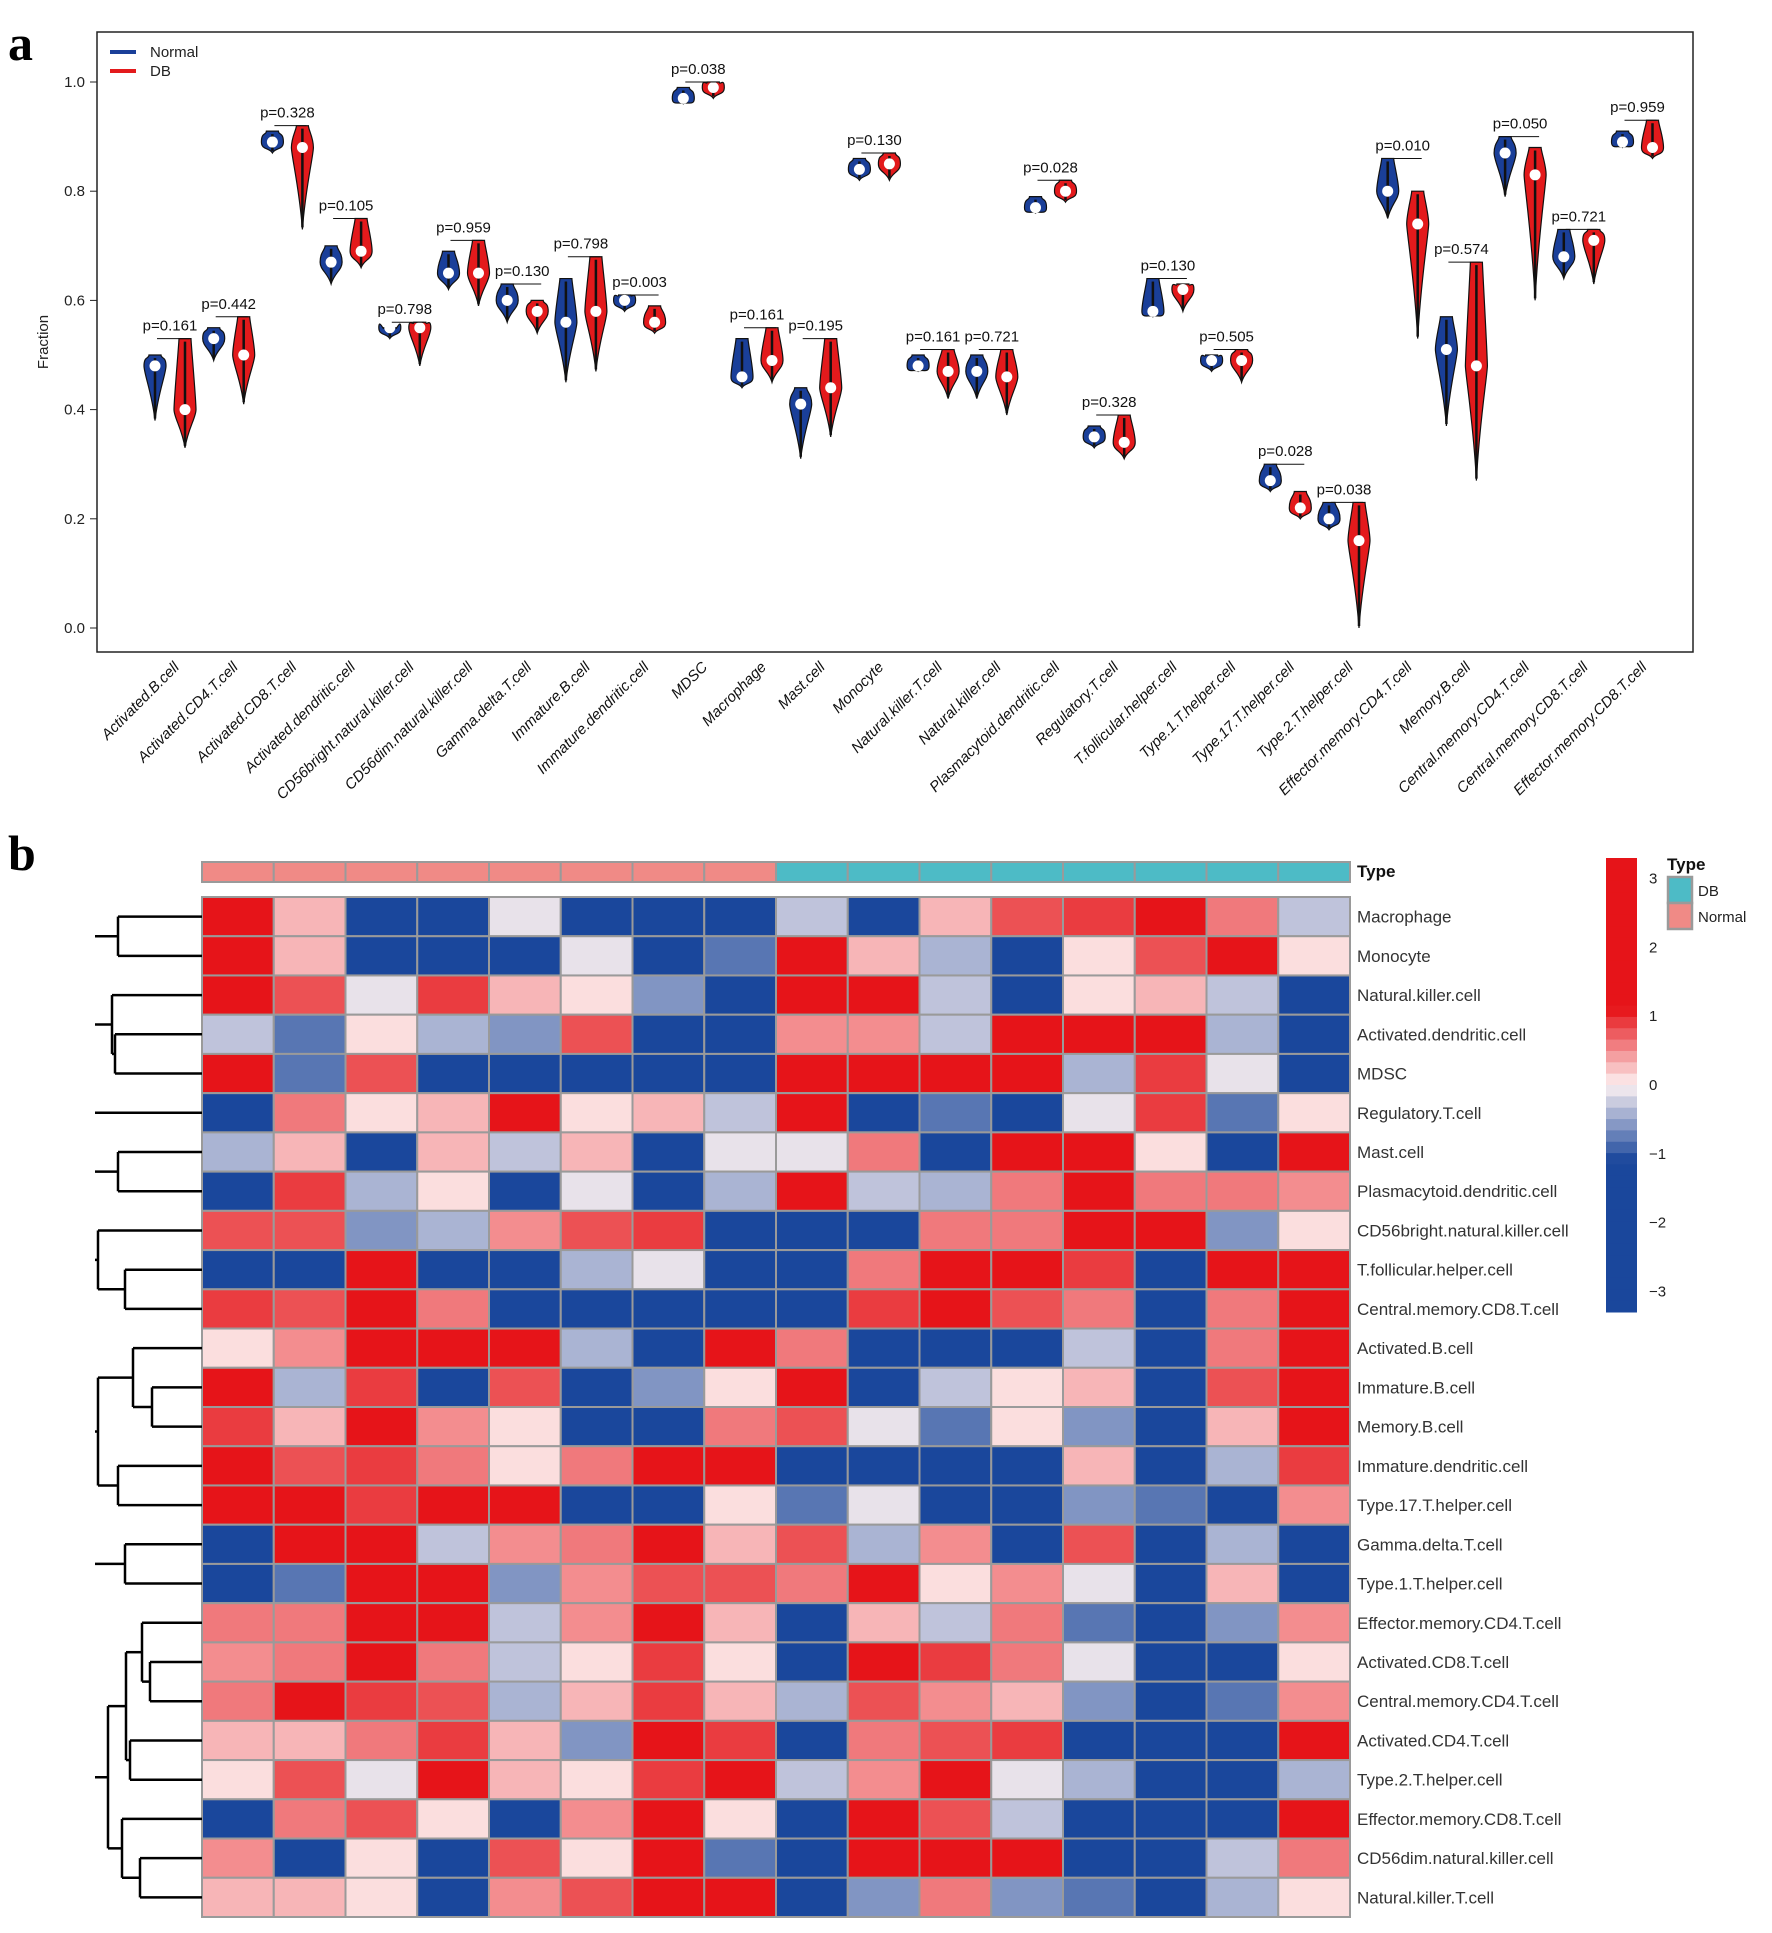 Image resolution: width=1772 pixels, height=1933 pixels. Describe the element at coordinates (300, 717) in the screenshot. I see `x-tick-label: Activated.dendritic.cell` at that location.